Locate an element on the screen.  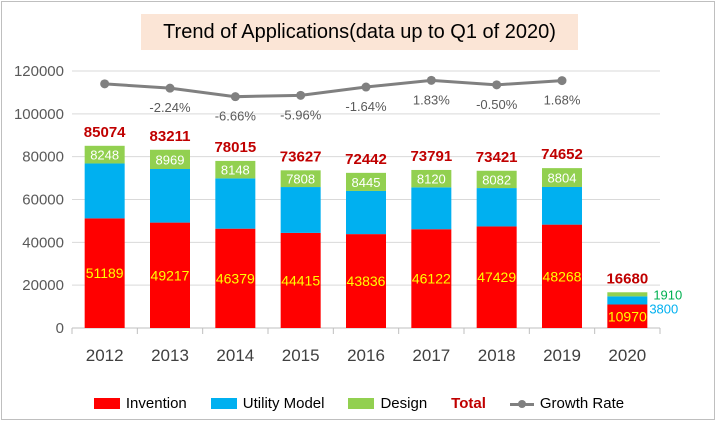
design-value-label: 7808 is located at coordinates (300, 179).